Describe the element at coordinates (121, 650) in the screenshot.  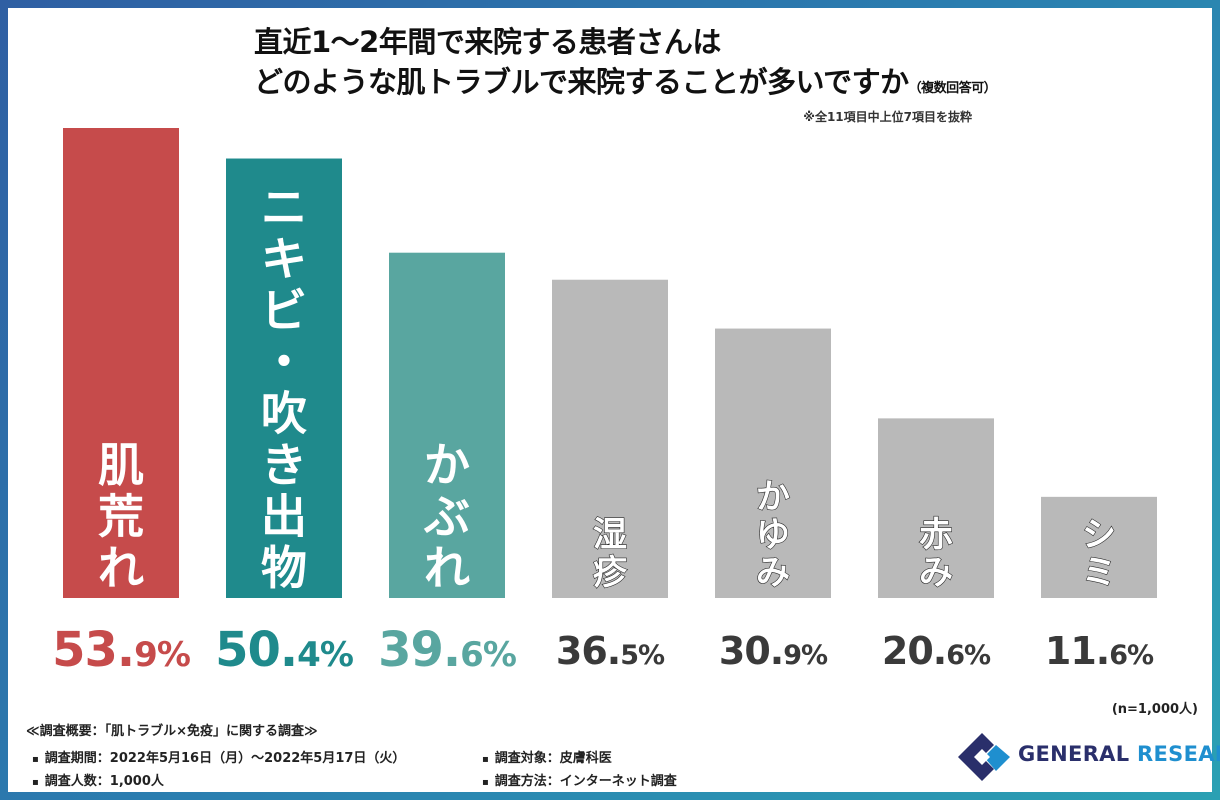
I see `value-label-1: 53.9%` at that location.